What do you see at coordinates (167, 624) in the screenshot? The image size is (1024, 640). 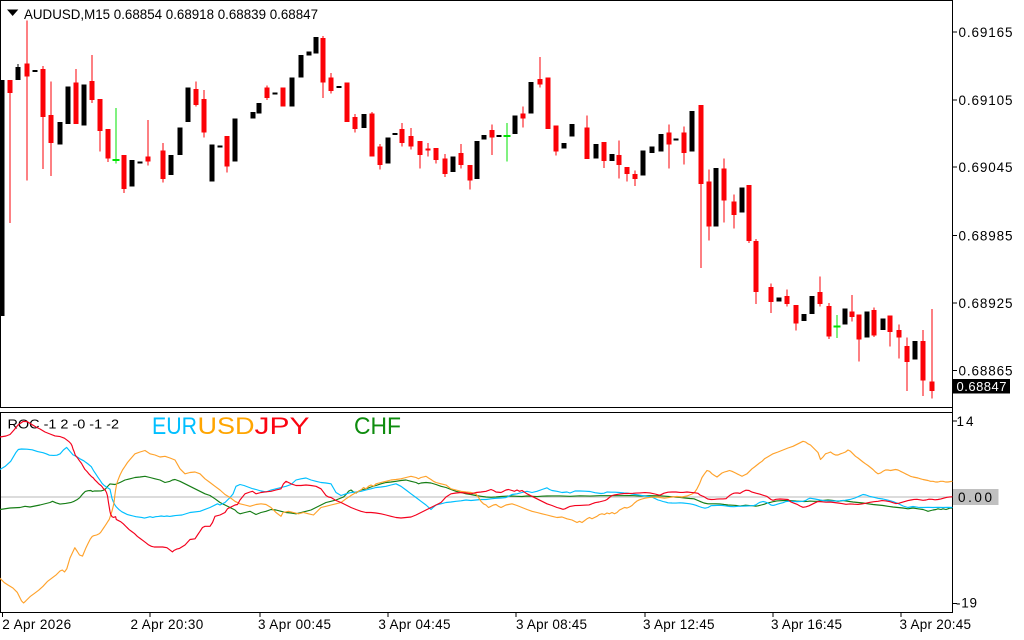 I see `svg-text: 2 Apr 20:30` at bounding box center [167, 624].